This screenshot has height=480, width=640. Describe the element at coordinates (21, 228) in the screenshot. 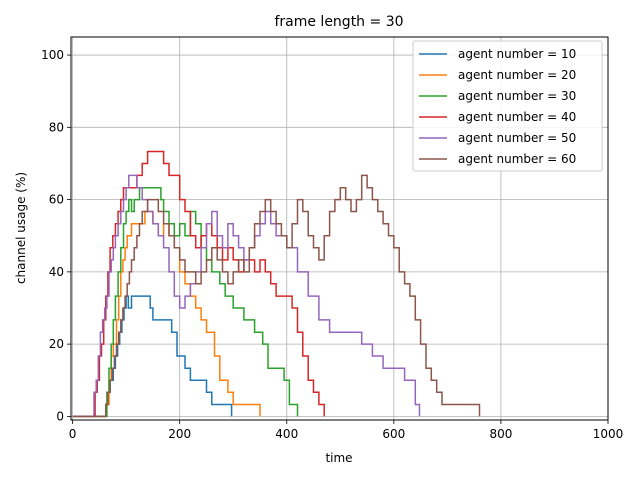

I see `y-axis-title: channel usage (%)` at that location.